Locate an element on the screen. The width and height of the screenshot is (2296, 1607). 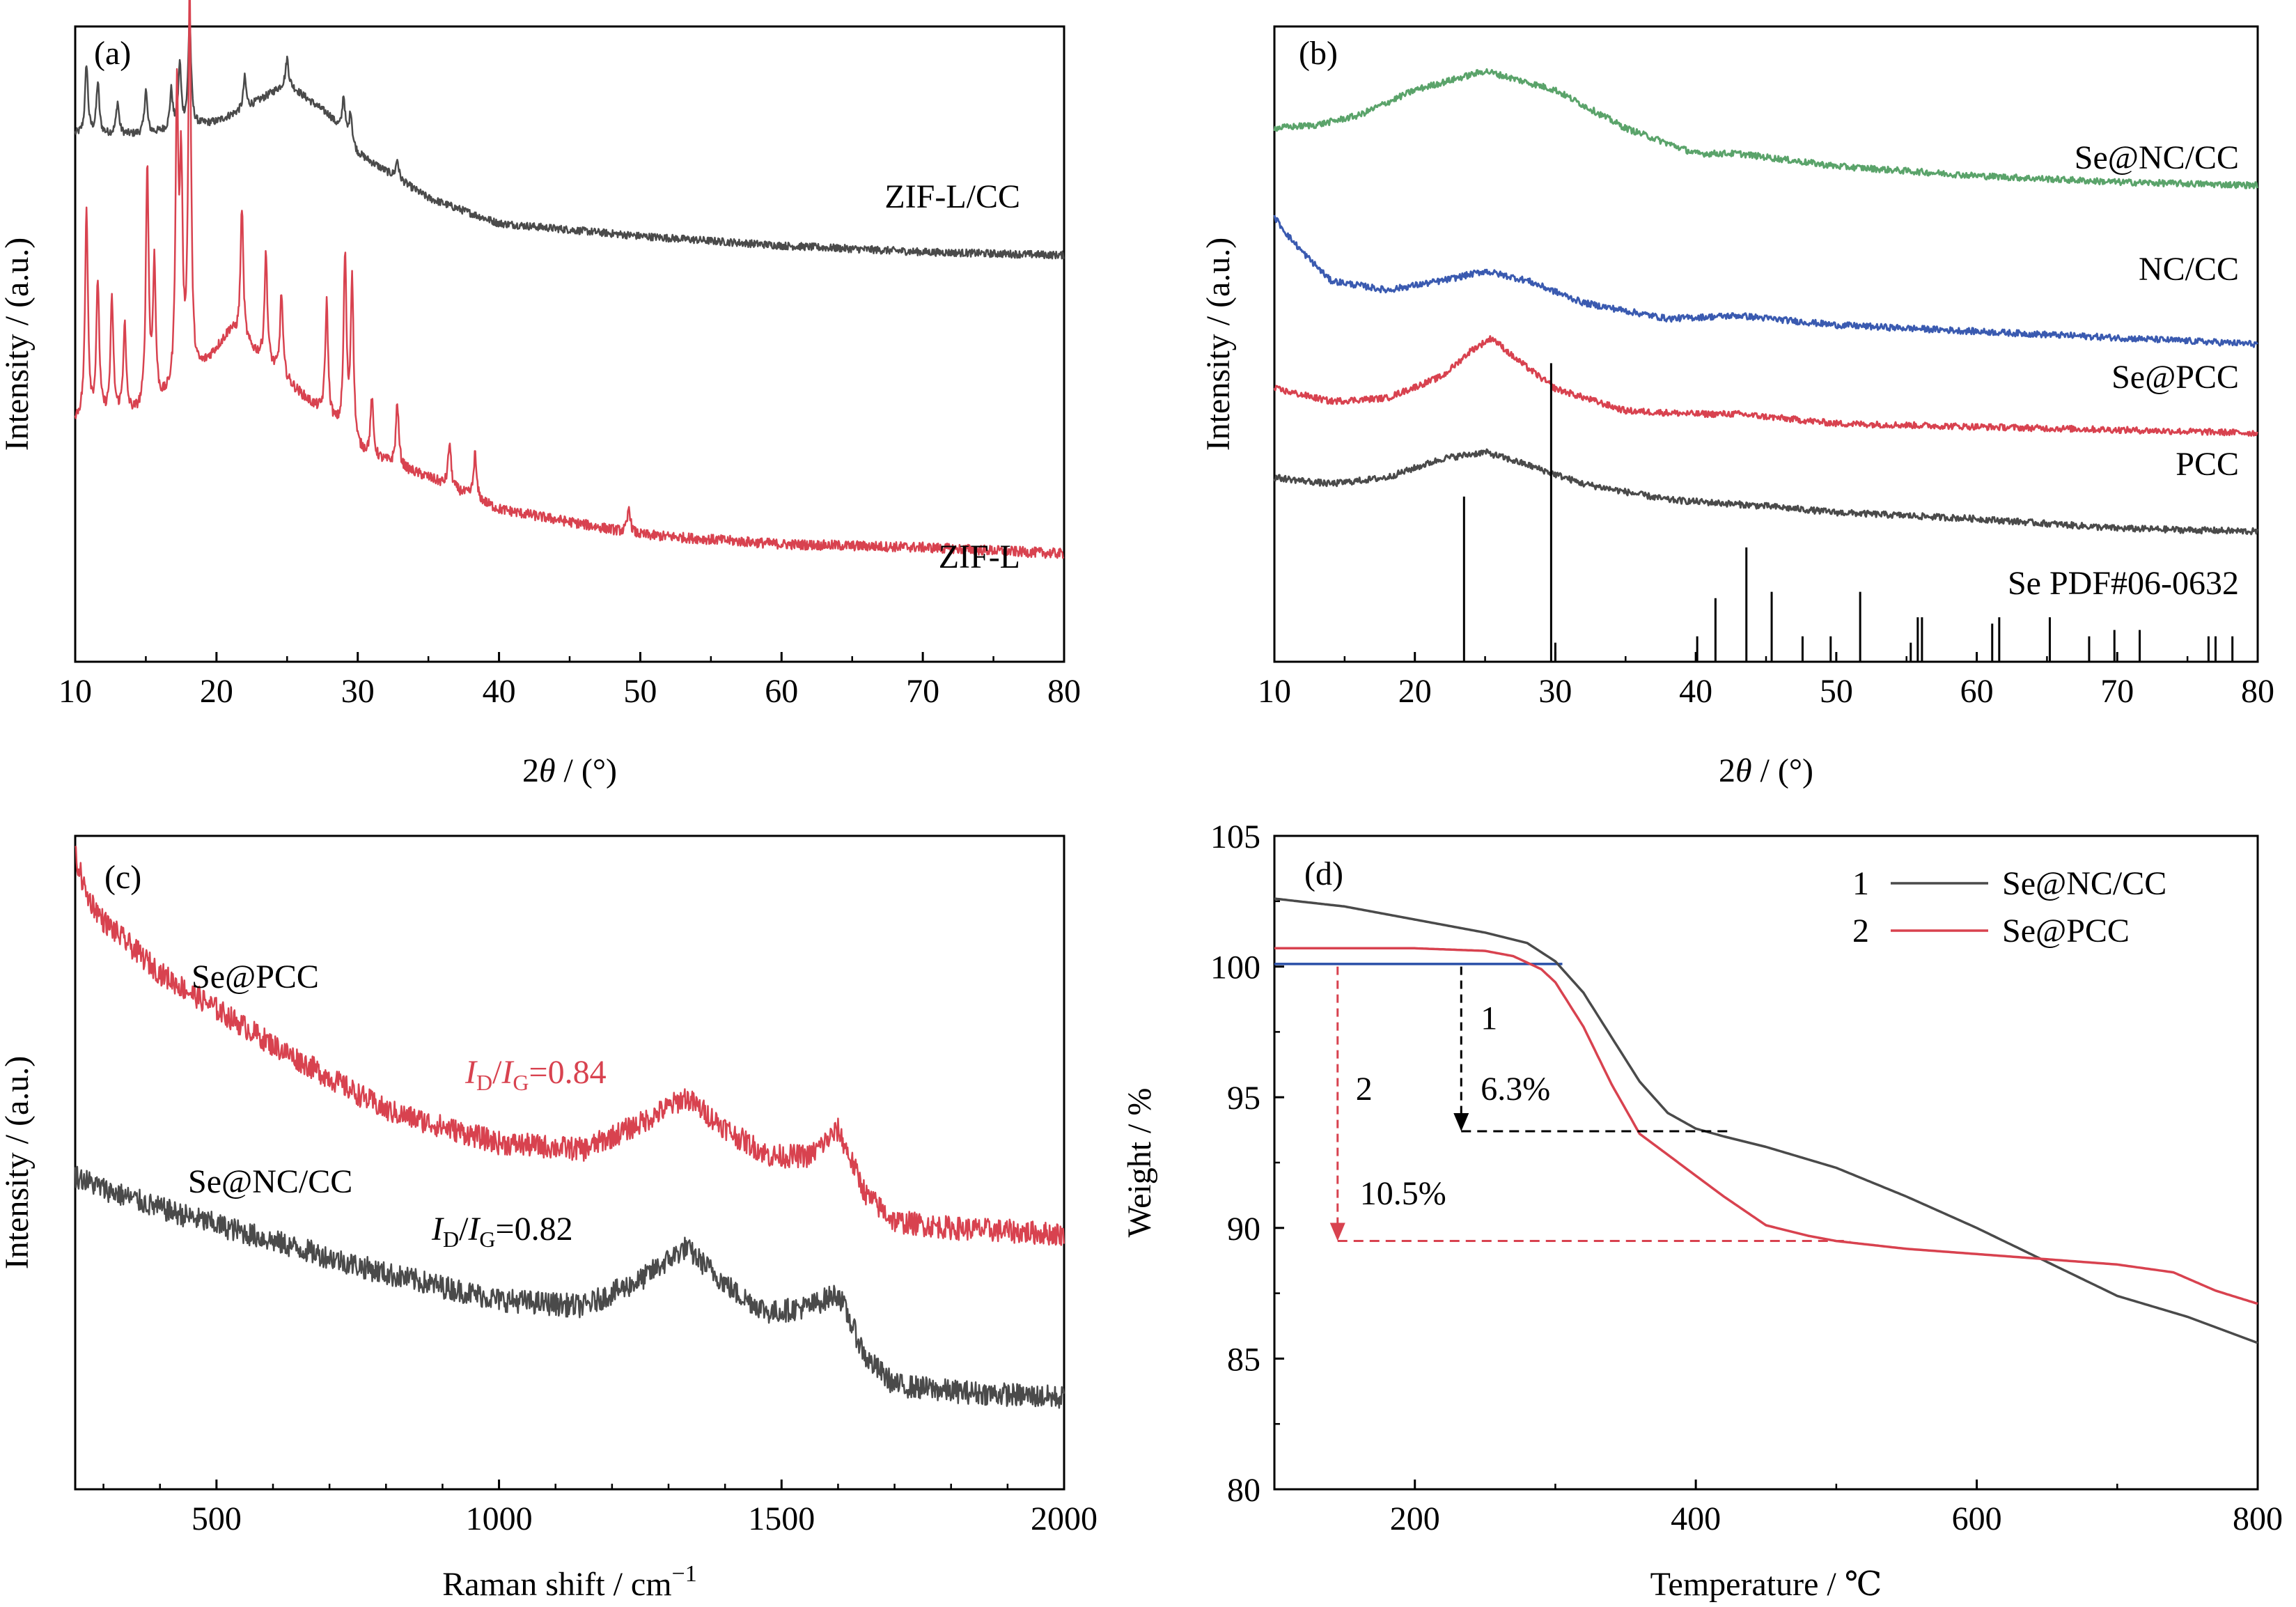
x-axis-label: Temperature / ℃ is located at coordinates (1766, 1584).